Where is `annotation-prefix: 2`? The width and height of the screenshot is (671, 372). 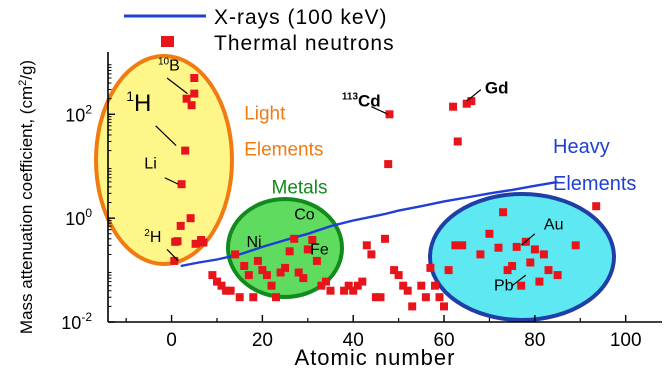 annotation-prefix: 2 is located at coordinates (147, 233).